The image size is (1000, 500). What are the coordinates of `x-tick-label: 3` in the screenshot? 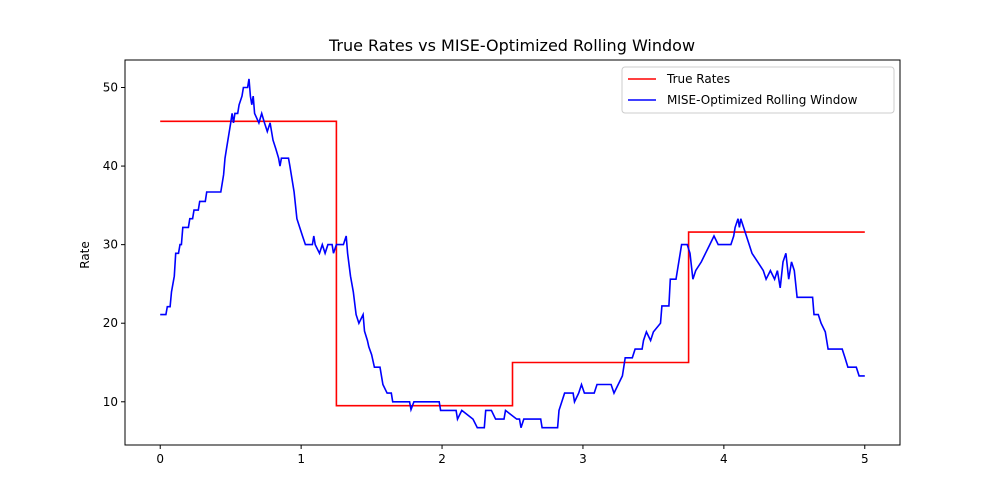 It's located at (583, 459).